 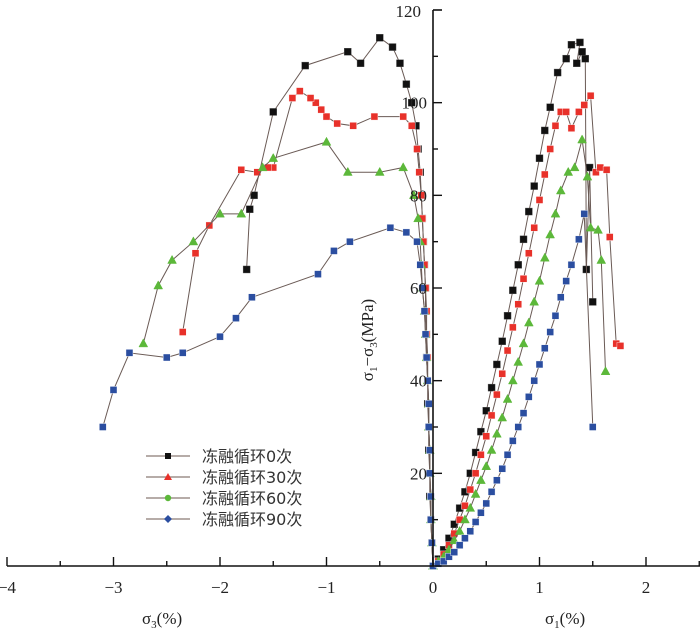 I want to click on y-tick-label: 40, so click(x=418, y=381).